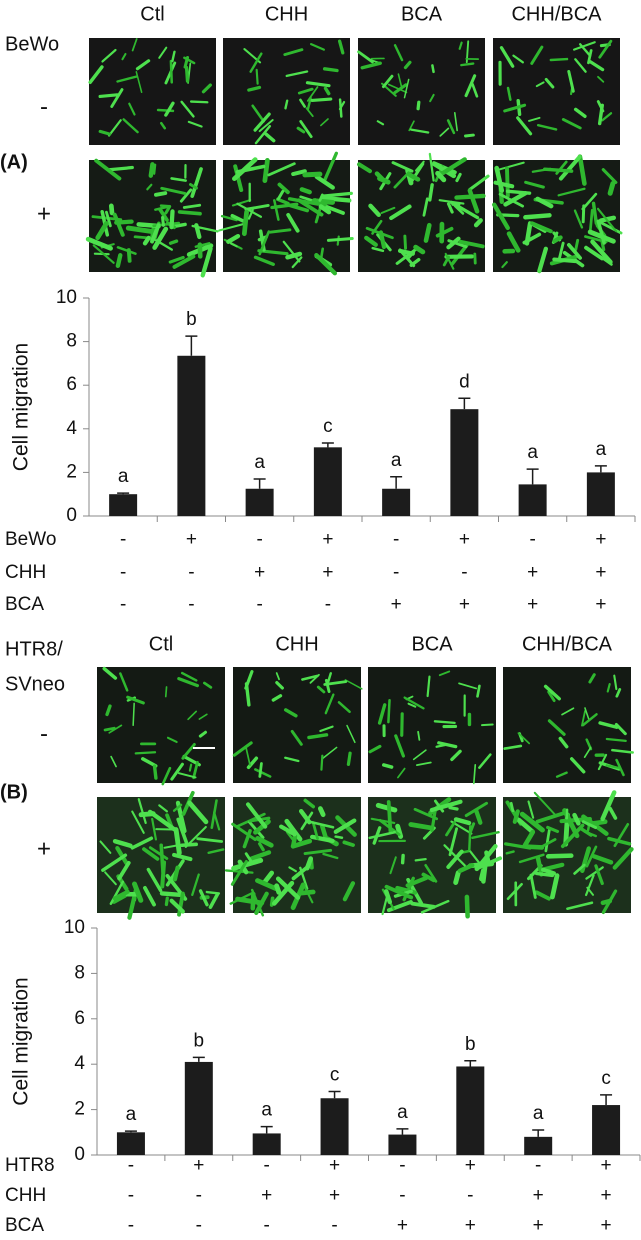 The image size is (641, 1240). What do you see at coordinates (297, 725) in the screenshot?
I see `micrograph` at bounding box center [297, 725].